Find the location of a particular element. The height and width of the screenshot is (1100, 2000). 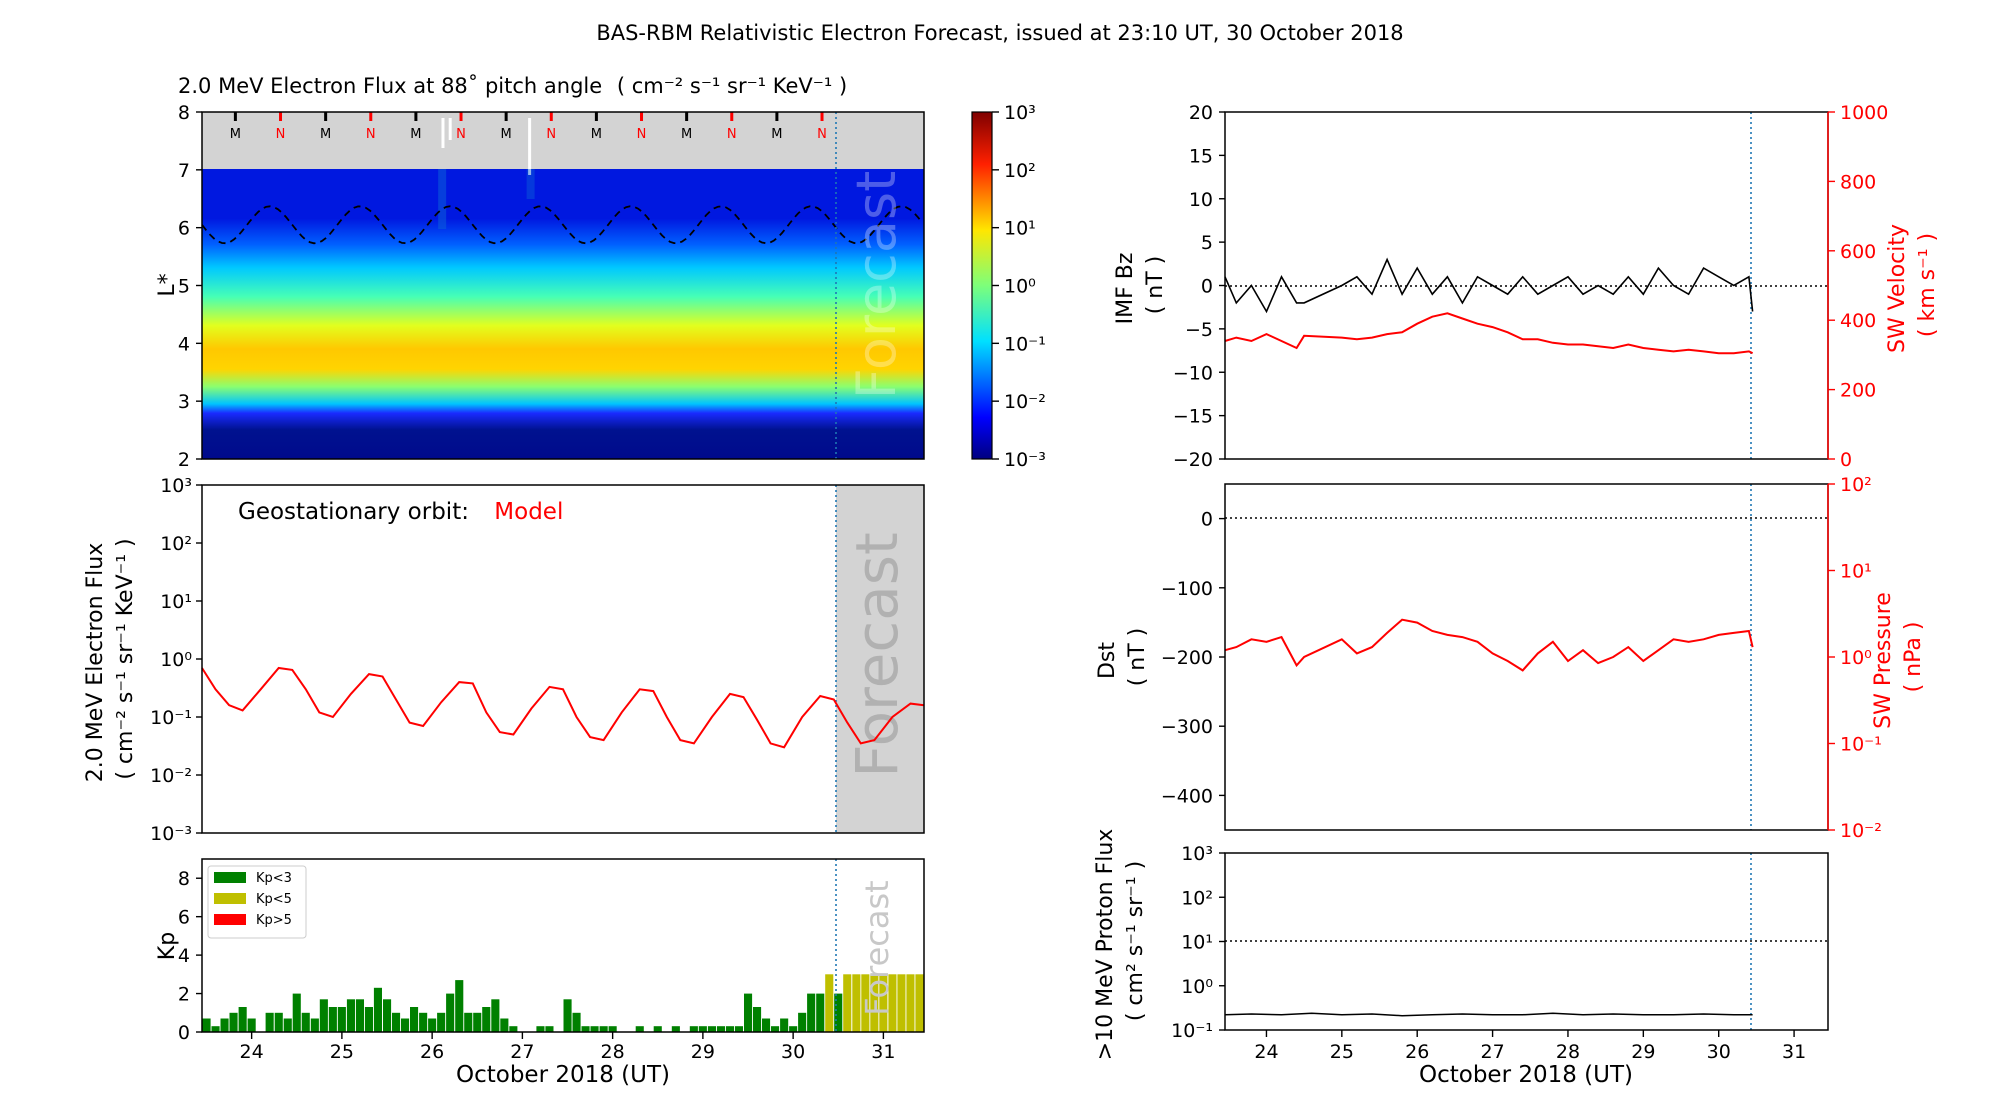

kp-frame is located at coordinates (563, 945).